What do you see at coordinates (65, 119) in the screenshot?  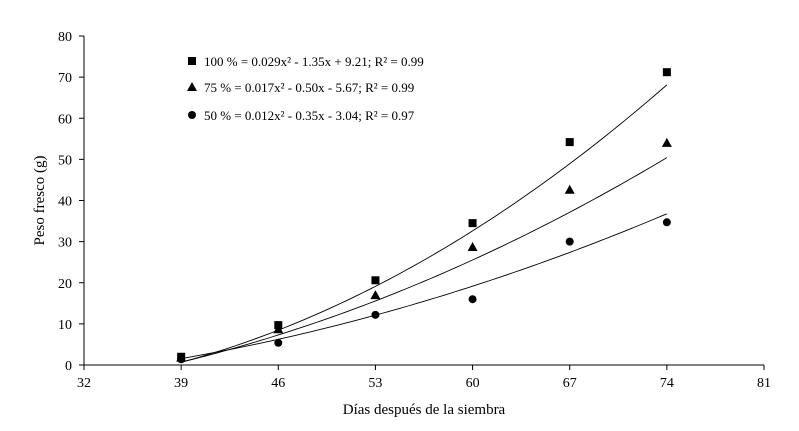 I see `y-tick-label: 60` at bounding box center [65, 119].